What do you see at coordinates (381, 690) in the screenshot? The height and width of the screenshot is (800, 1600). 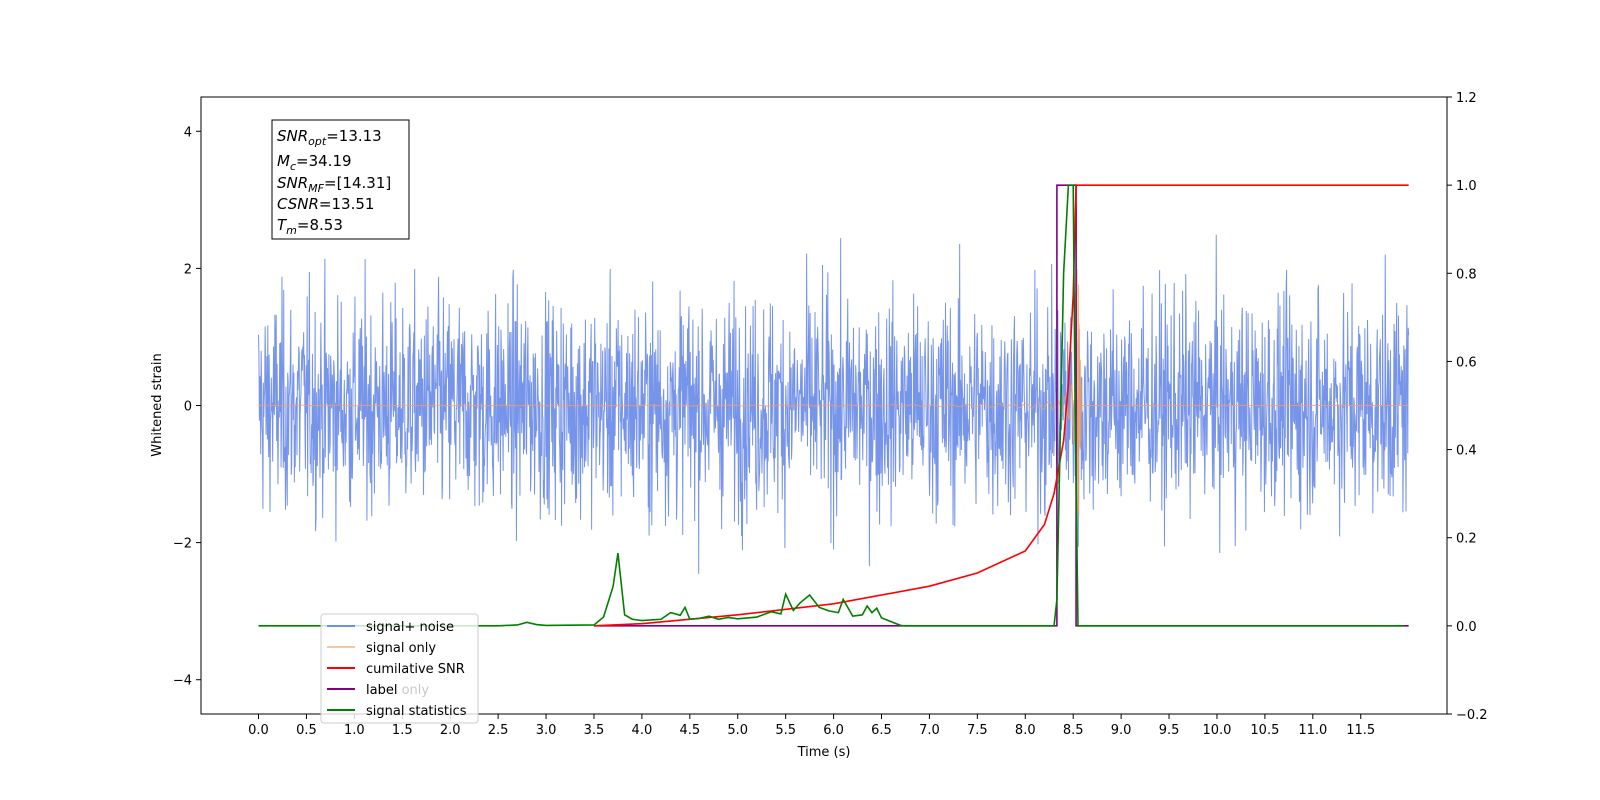 I see `legend-label-label: label` at bounding box center [381, 690].